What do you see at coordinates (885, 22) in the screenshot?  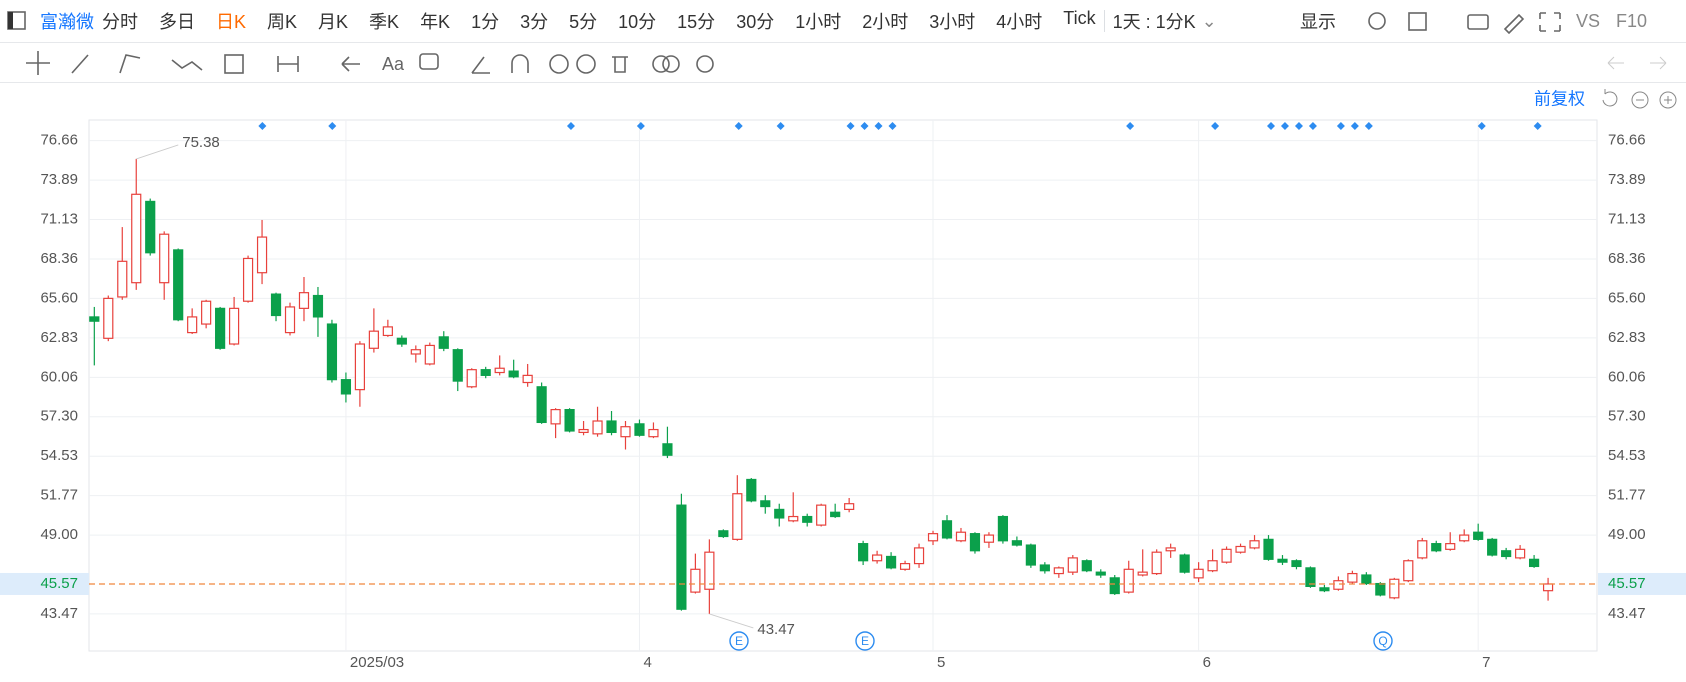 I see `period-tab: 2小时` at bounding box center [885, 22].